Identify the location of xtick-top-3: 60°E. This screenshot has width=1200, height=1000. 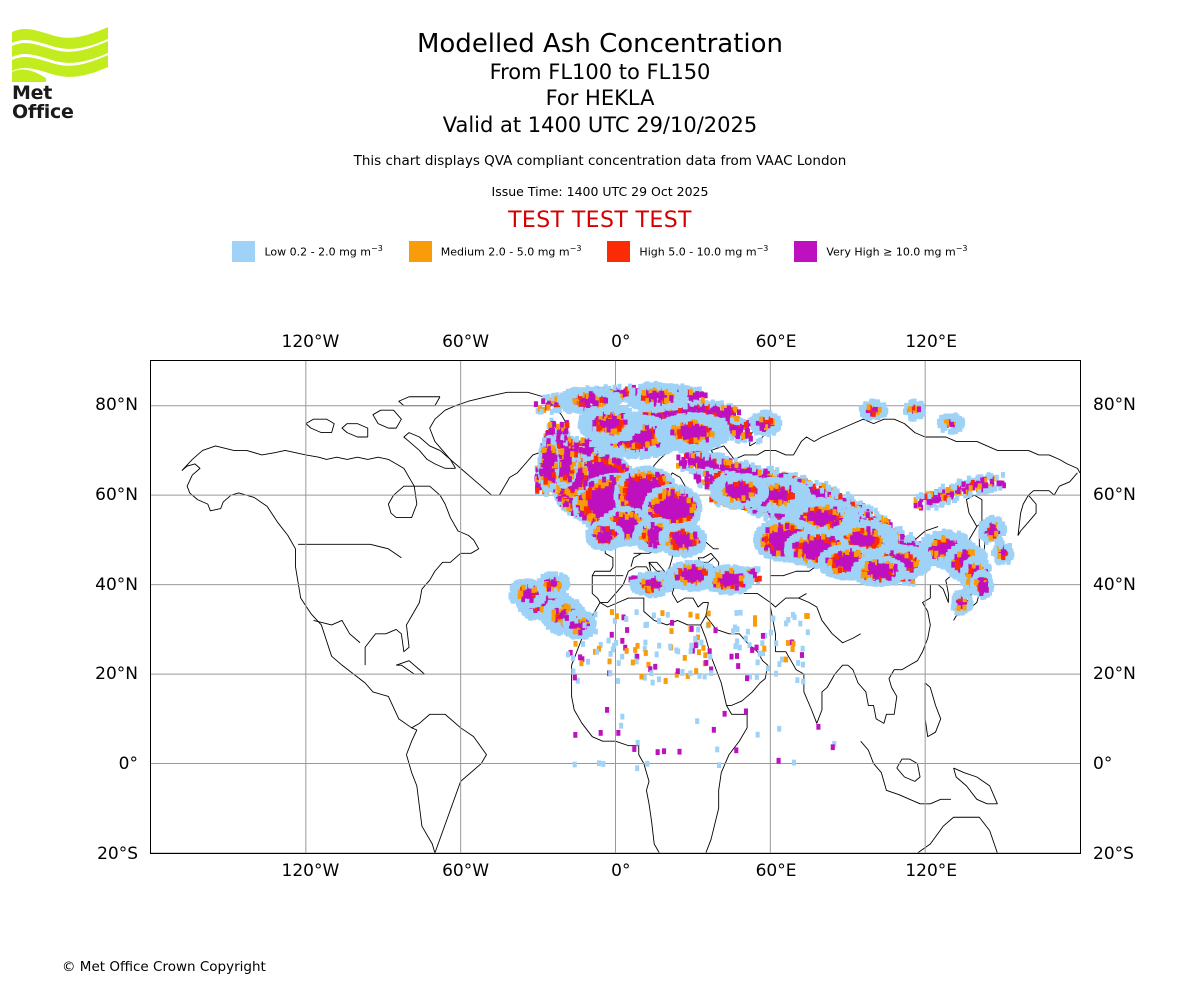
(776, 342).